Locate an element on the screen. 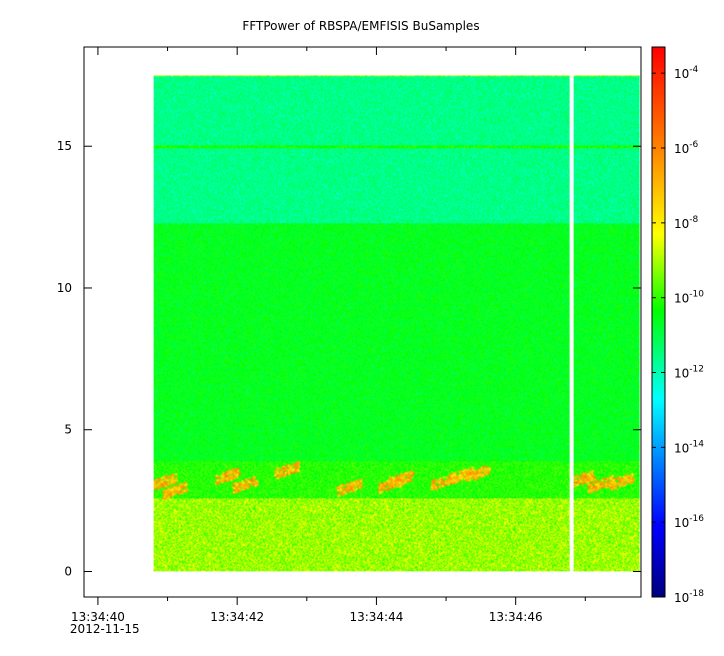  colorbar-tick-label: 10⁻¹² is located at coordinates (689, 373).